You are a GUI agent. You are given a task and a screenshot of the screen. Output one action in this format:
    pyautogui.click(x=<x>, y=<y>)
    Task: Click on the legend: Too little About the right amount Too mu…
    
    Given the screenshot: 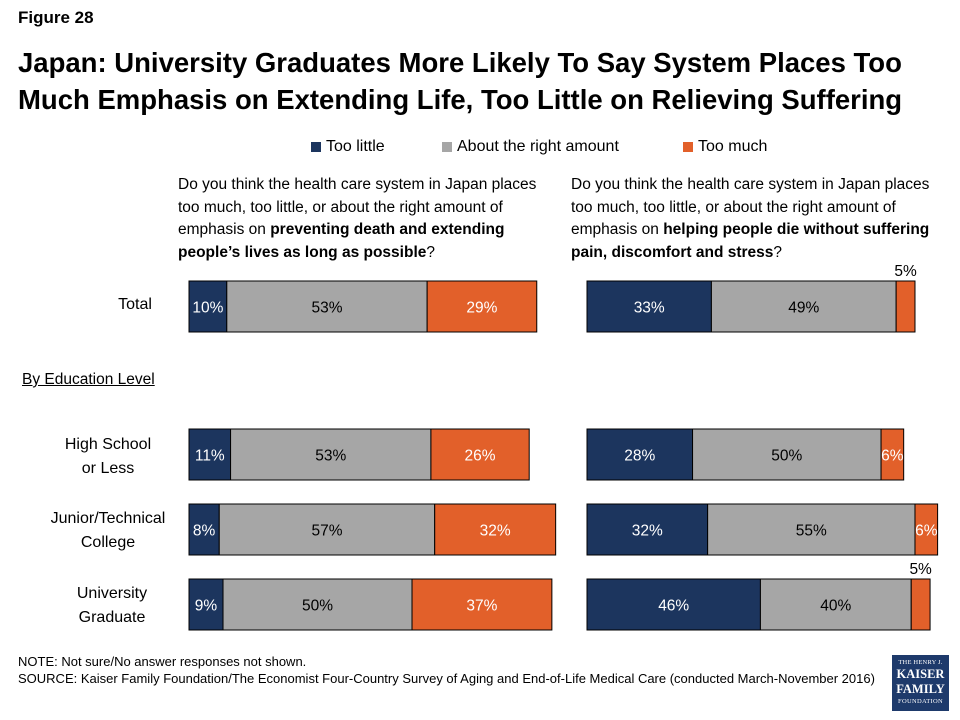 What is the action you would take?
    pyautogui.click(x=480, y=149)
    